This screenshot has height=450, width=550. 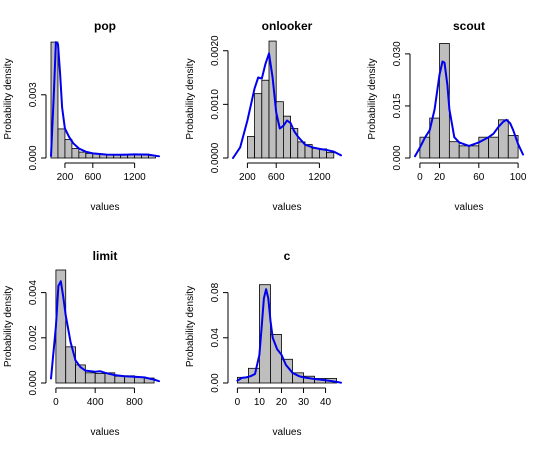 I want to click on y-tick-label: 0.0000, so click(x=215, y=157).